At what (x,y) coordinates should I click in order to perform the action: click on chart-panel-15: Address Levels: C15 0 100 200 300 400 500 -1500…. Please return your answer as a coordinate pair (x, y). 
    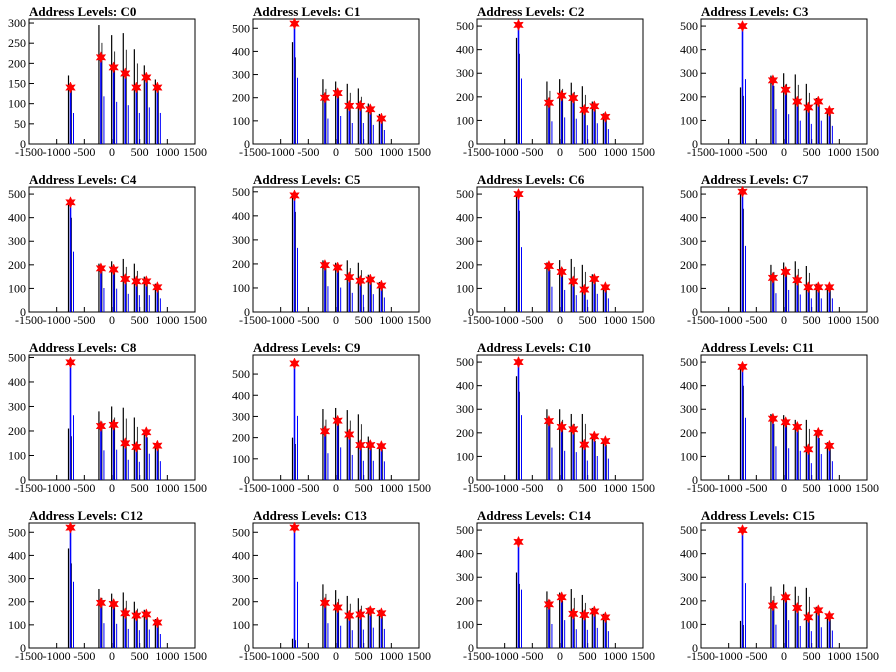
    Looking at the image, I should click on (779, 585).